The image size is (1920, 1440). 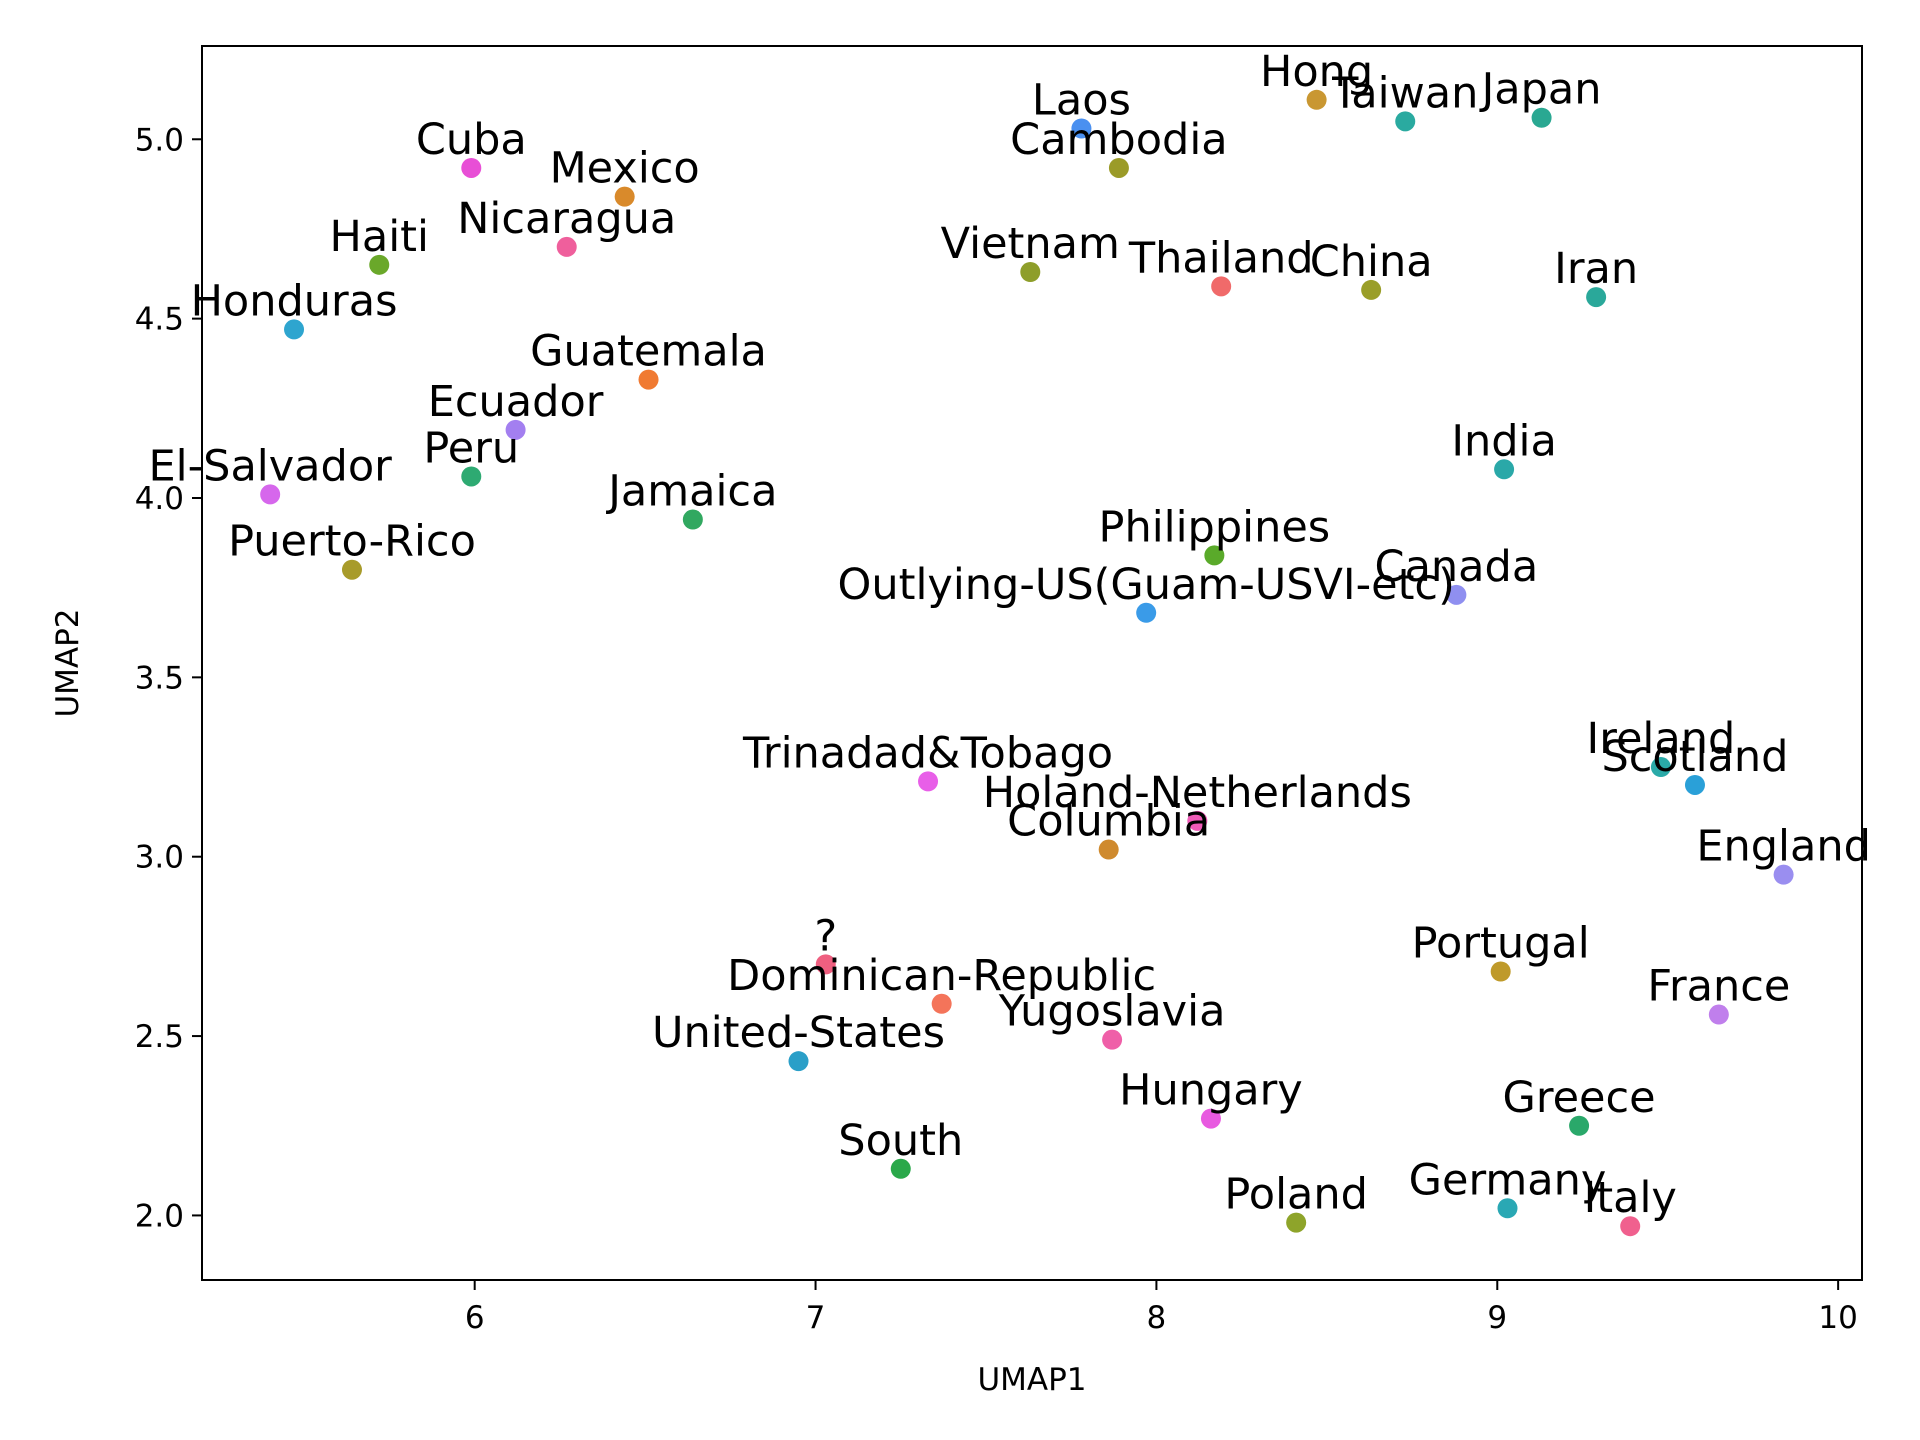 What do you see at coordinates (1837, 1318) in the screenshot?
I see `x-tick-label: 10` at bounding box center [1837, 1318].